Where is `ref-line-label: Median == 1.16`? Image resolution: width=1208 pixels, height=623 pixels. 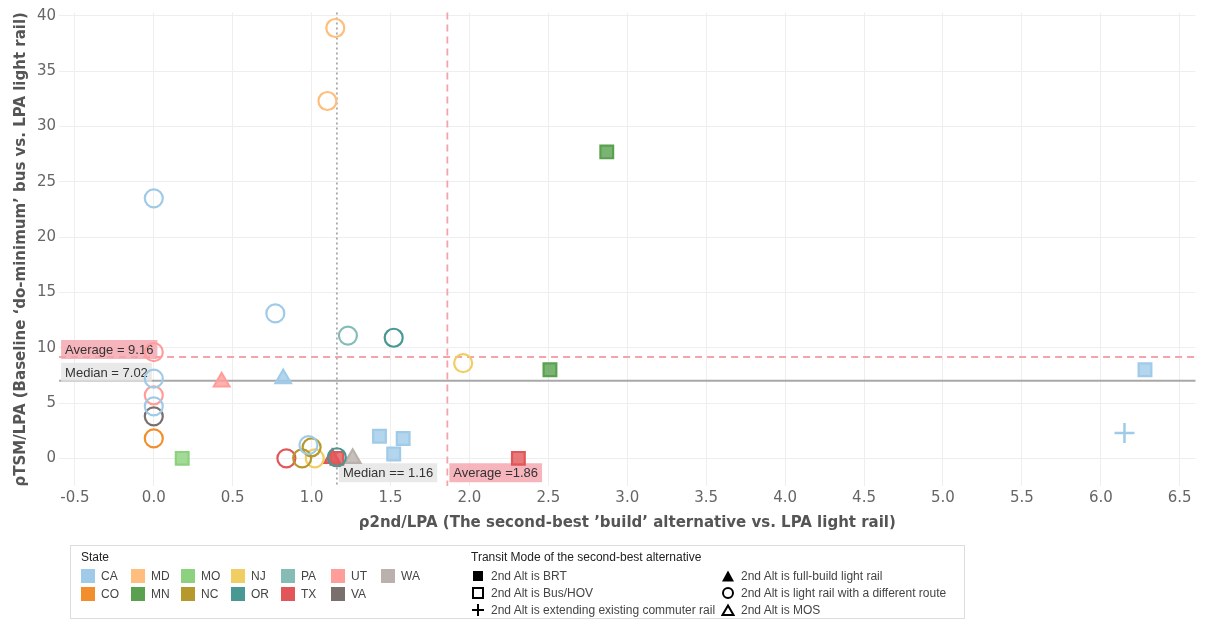 ref-line-label: Median == 1.16 is located at coordinates (388, 473).